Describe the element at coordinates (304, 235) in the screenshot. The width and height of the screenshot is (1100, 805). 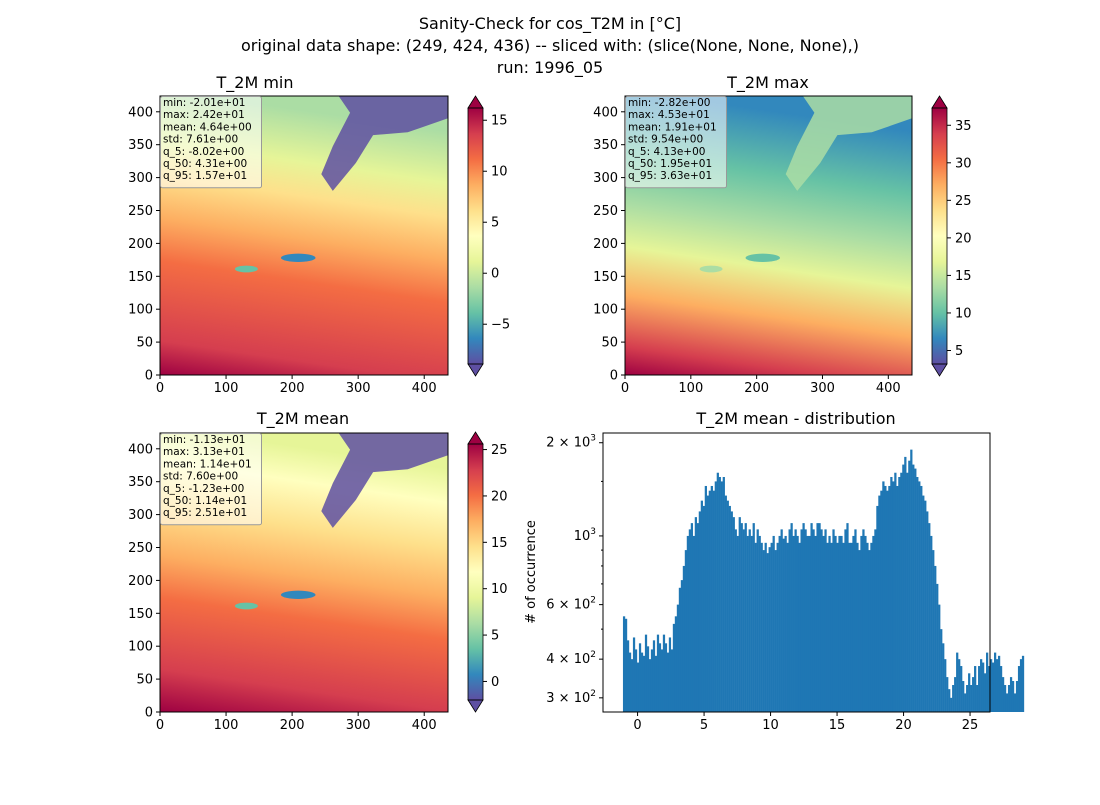
I see `axes-frame` at that location.